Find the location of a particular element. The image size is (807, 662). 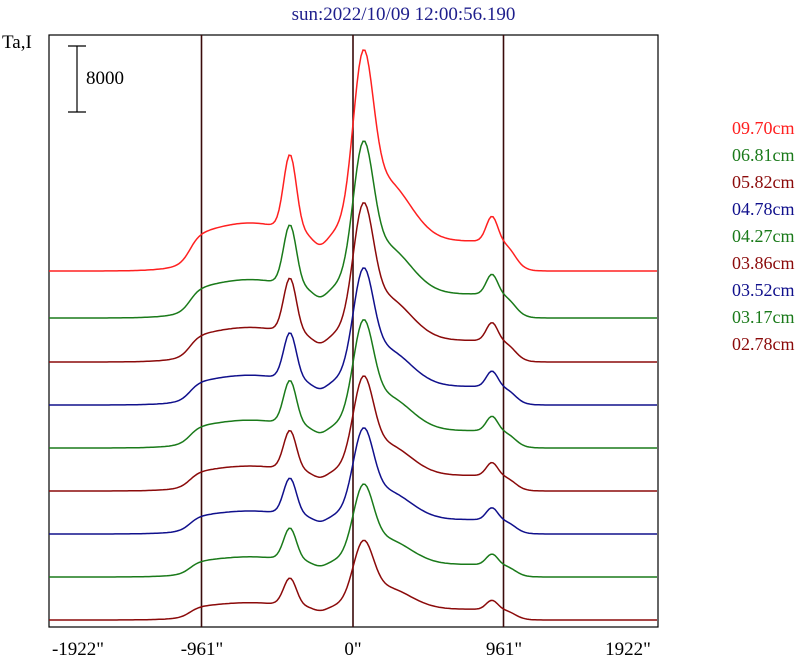

x-tick-label: 1922" is located at coordinates (628, 649).